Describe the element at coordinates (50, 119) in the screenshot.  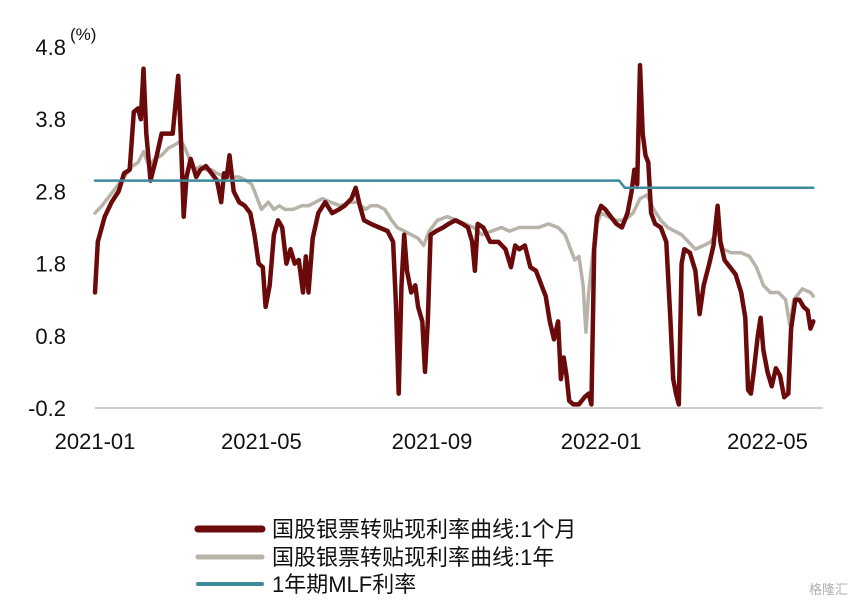
I see `y-tick-label: 3.8` at that location.